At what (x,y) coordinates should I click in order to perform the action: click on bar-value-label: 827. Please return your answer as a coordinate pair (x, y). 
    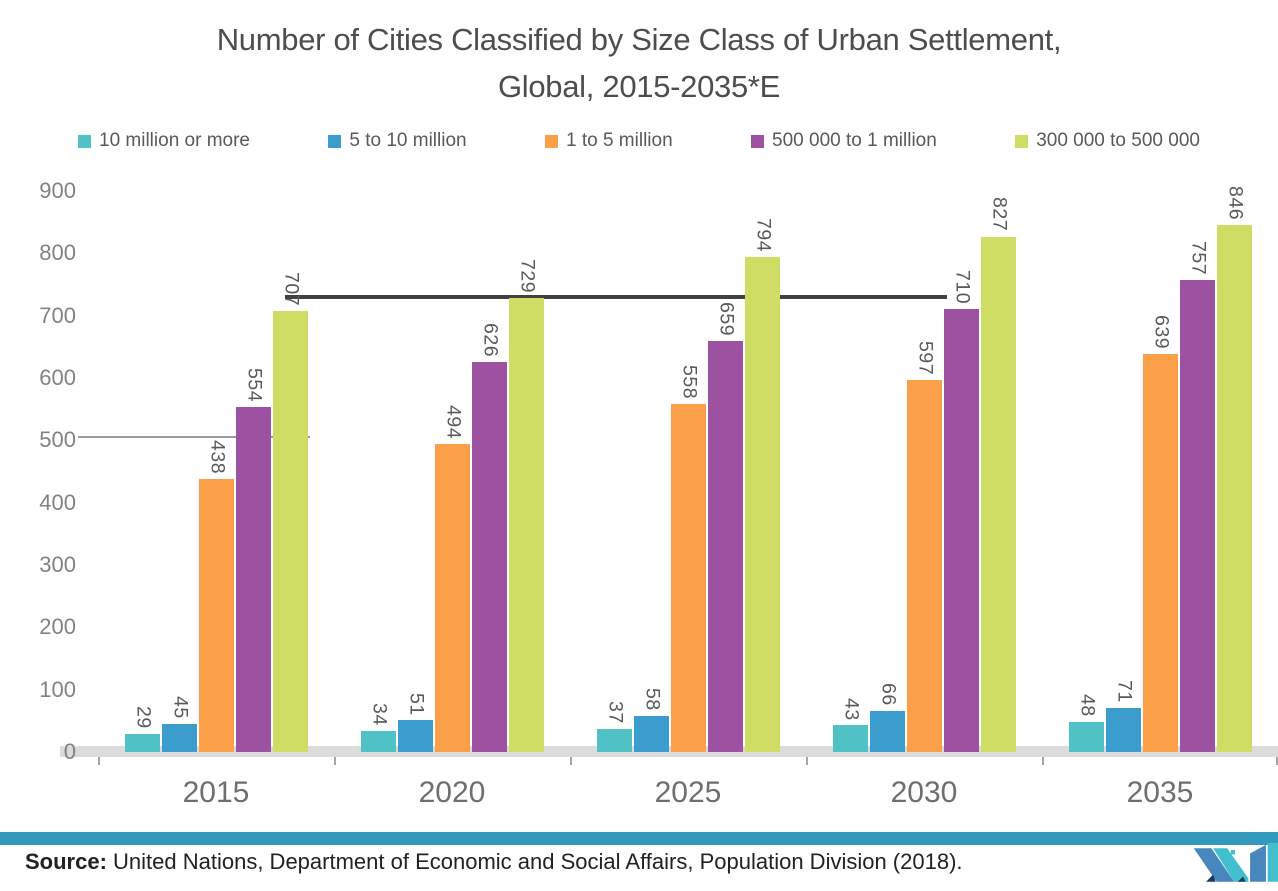
    Looking at the image, I should click on (999, 214).